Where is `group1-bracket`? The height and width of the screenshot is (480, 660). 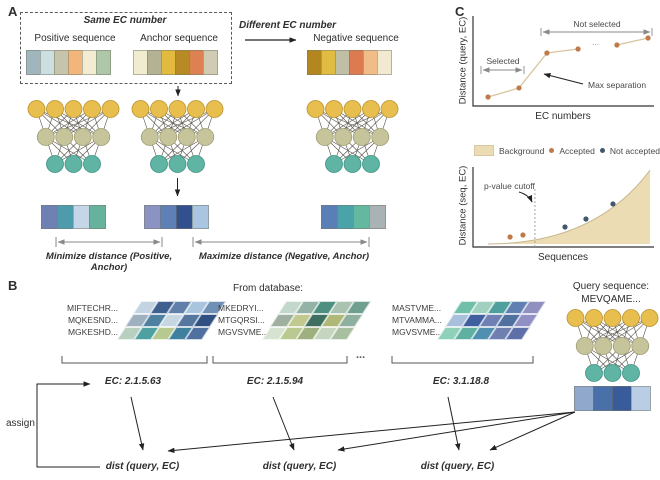 group1-bracket is located at coordinates (134, 360).